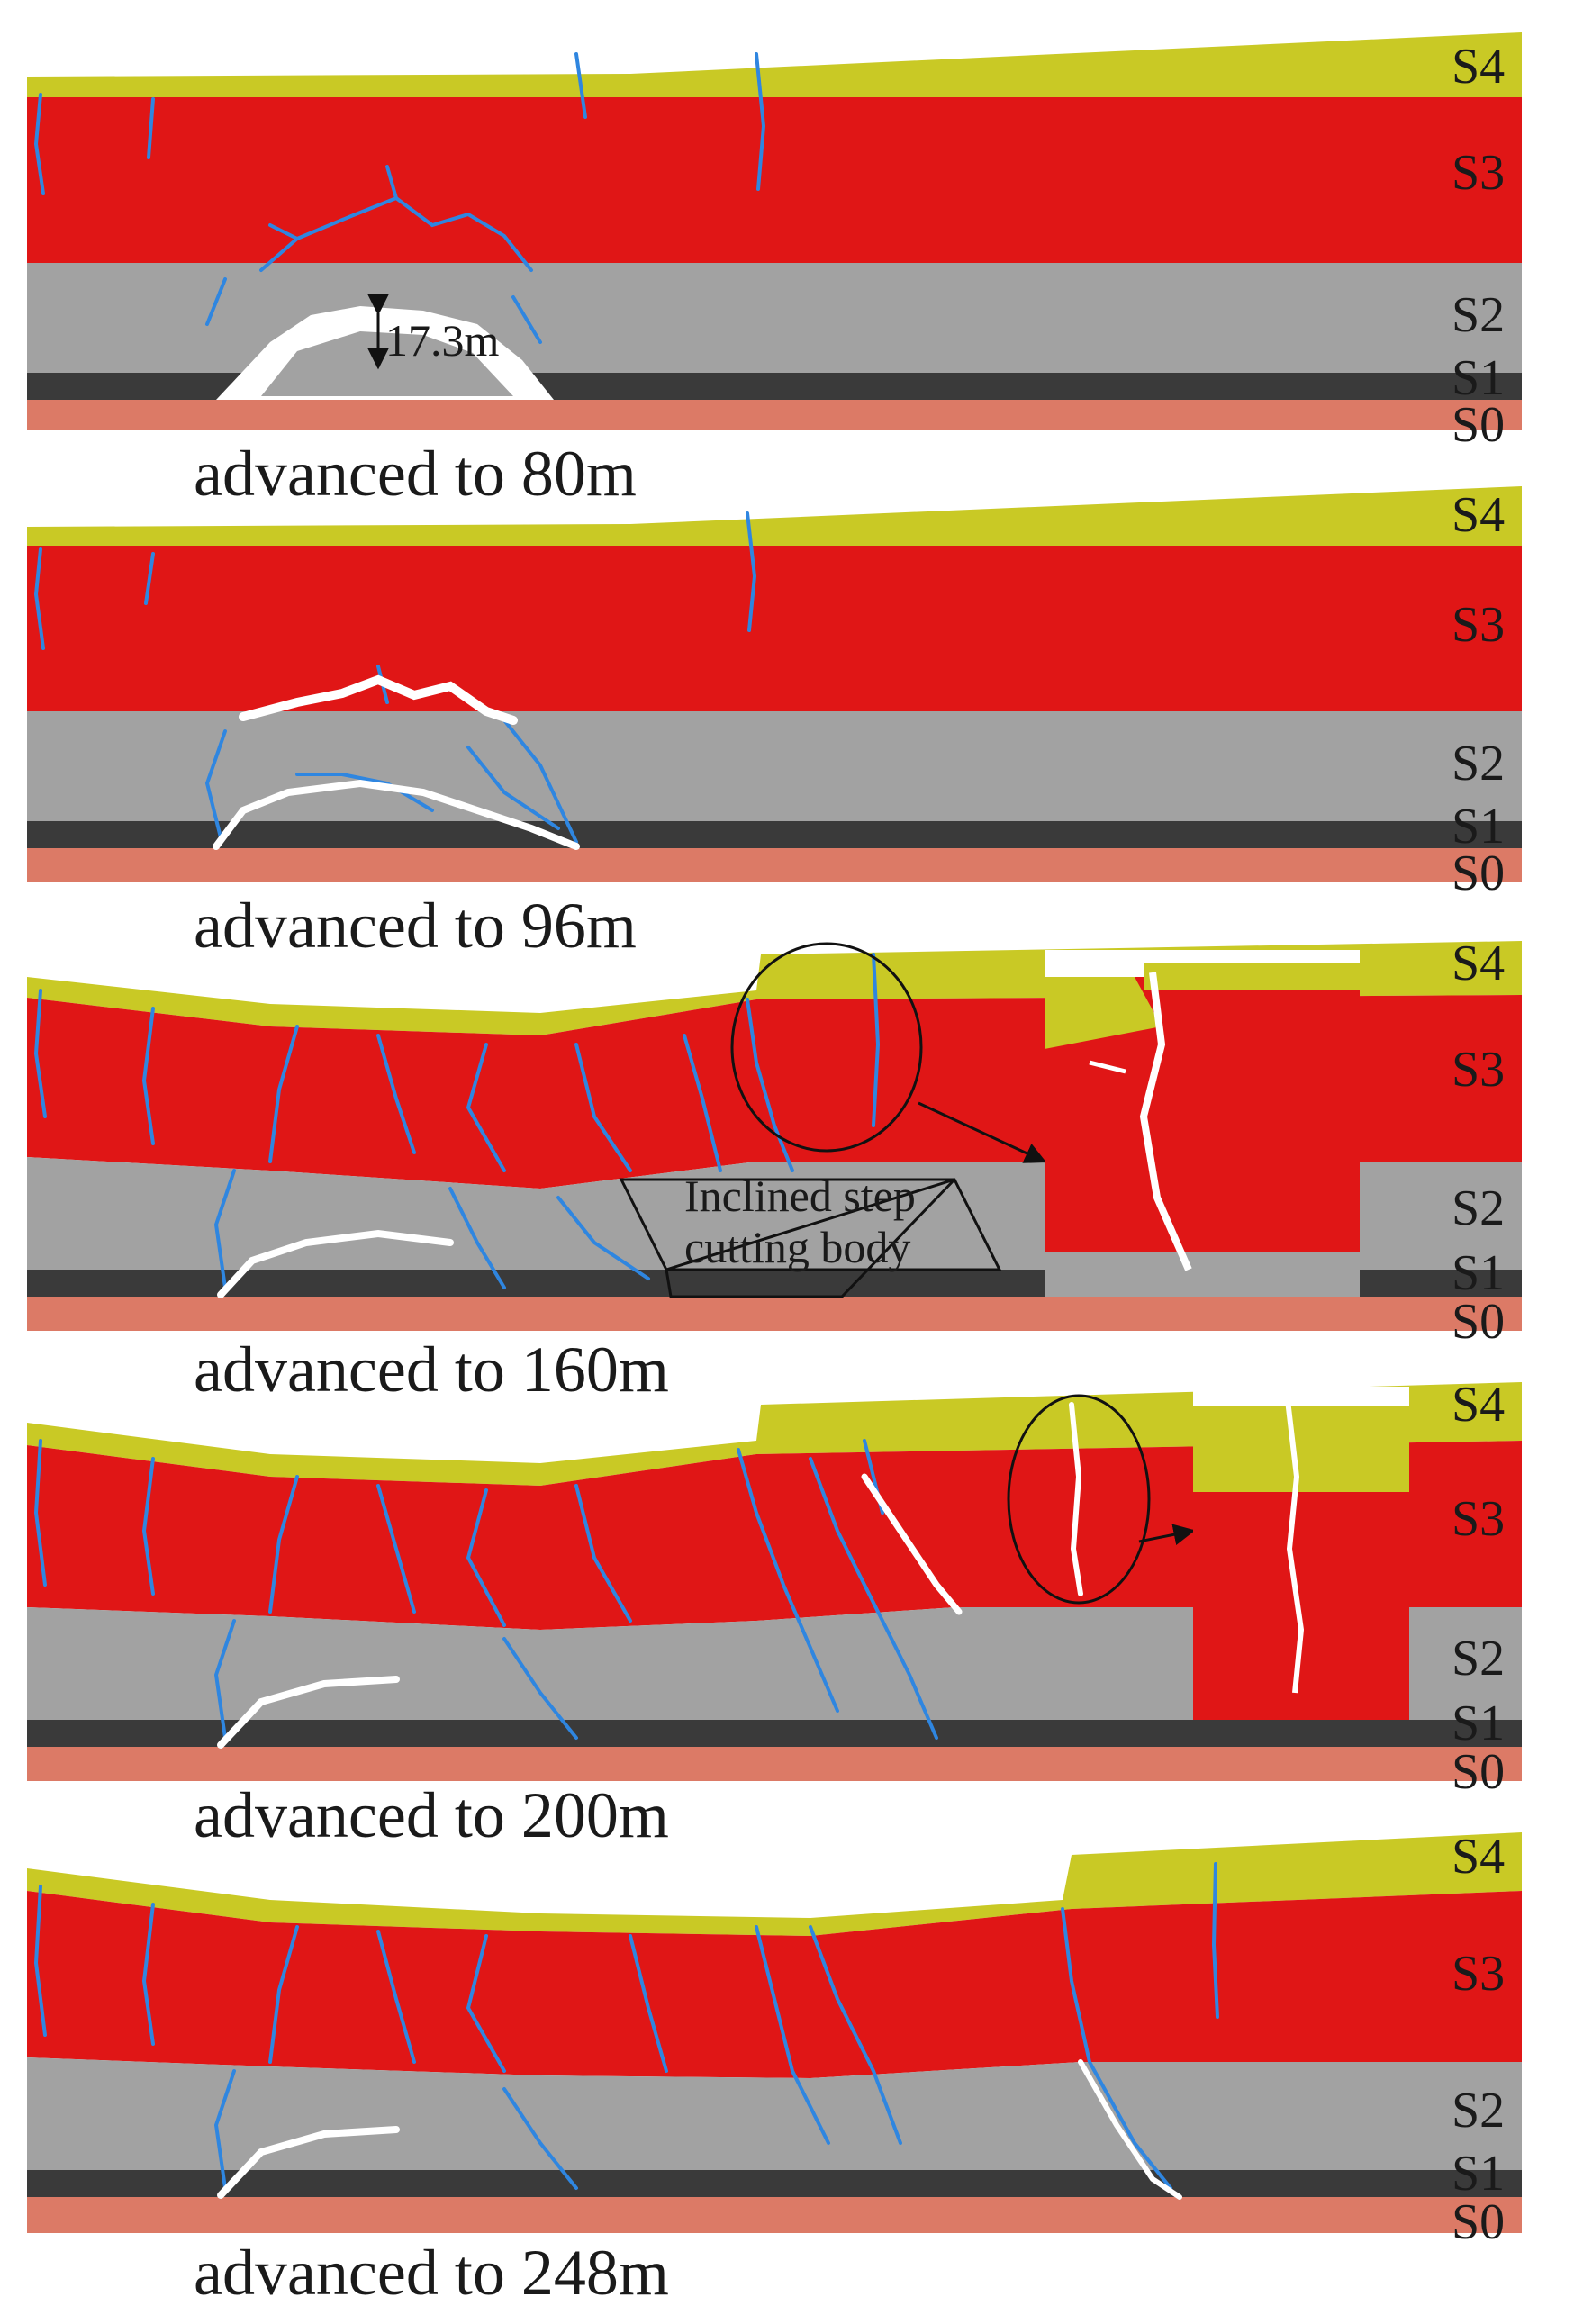  Describe the element at coordinates (800, 1196) in the screenshot. I see `annotation-line-1: Inclined step` at that location.